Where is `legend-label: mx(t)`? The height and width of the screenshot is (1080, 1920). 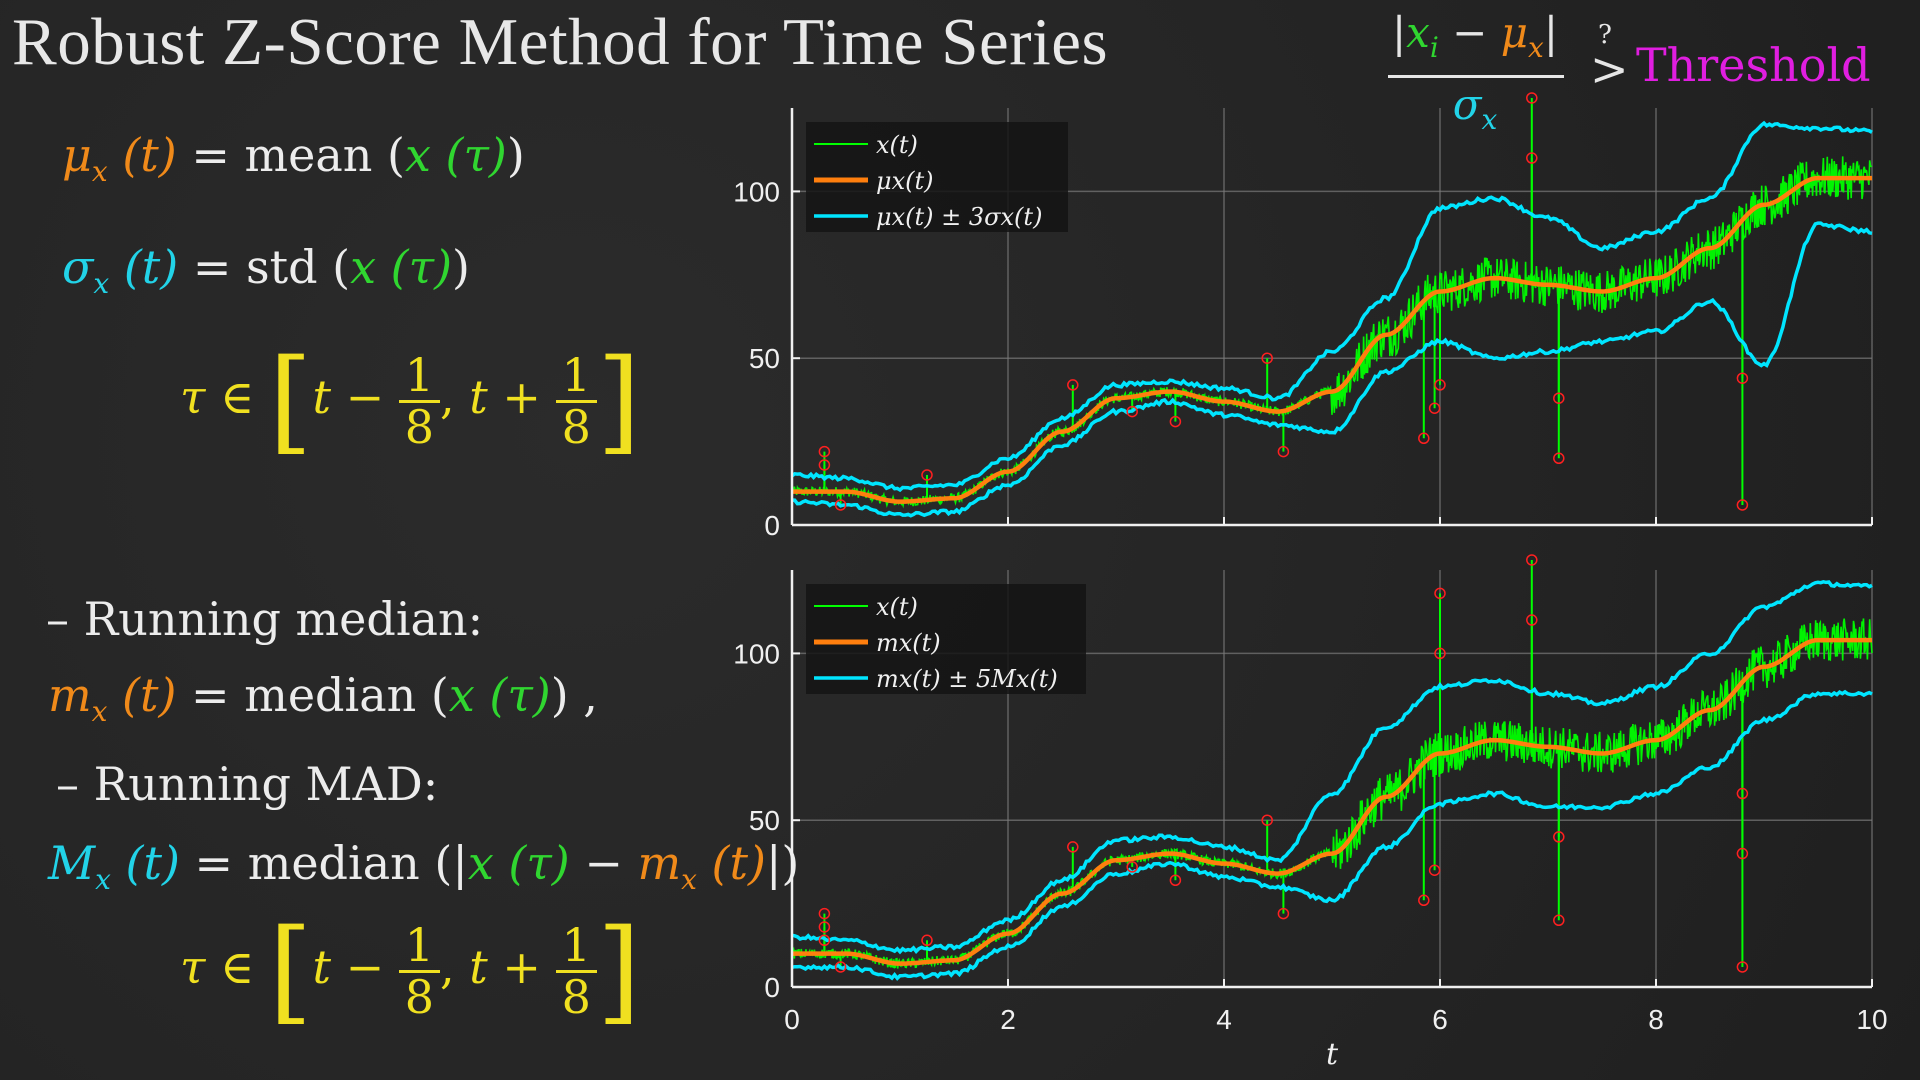
legend-label: mx(t) is located at coordinates (908, 643).